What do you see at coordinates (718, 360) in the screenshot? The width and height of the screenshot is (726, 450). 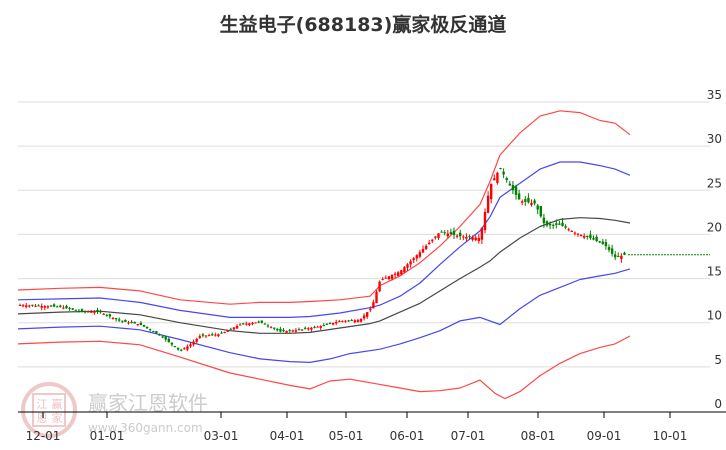 I see `y-tick-label: 5` at bounding box center [718, 360].